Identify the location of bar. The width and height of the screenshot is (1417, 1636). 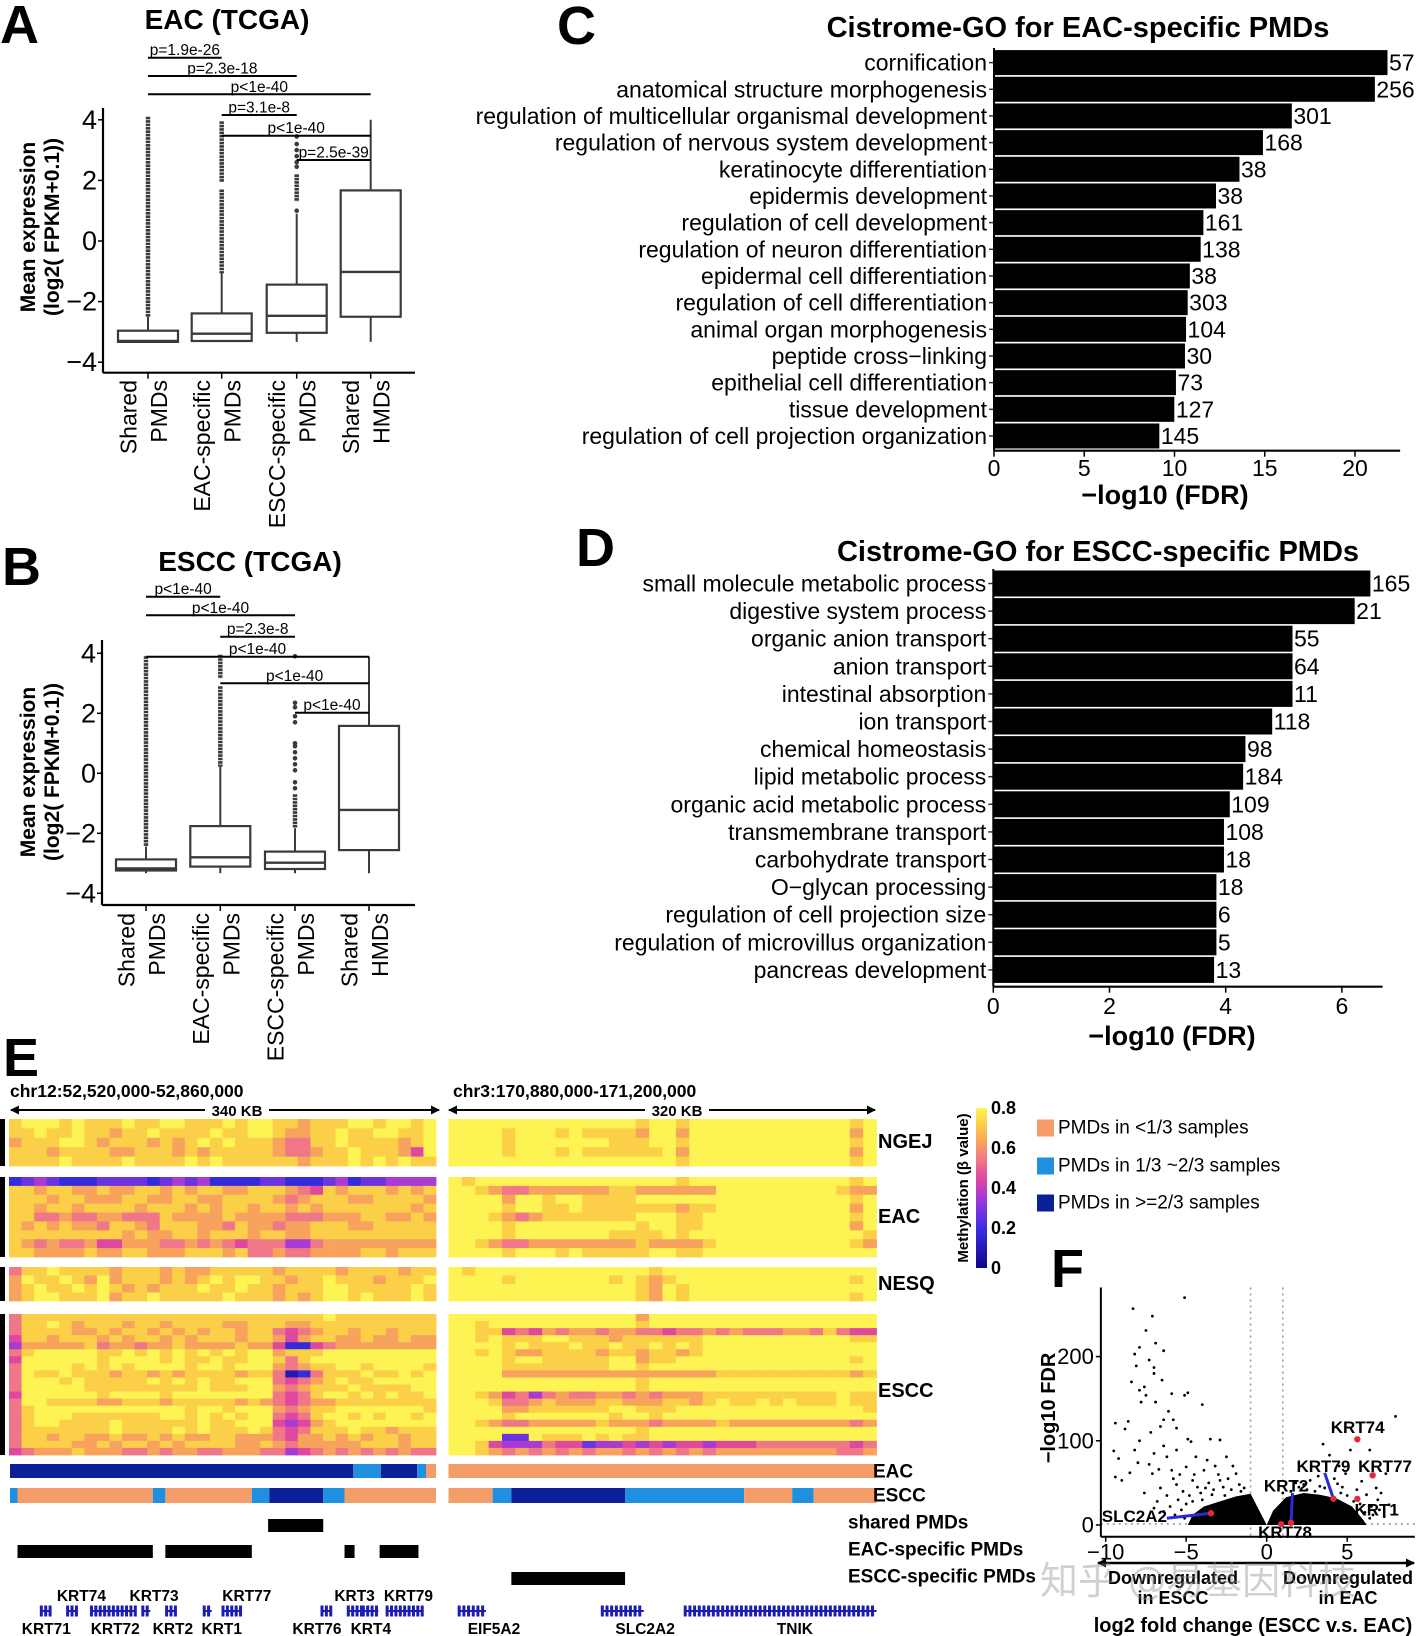
(1105, 942).